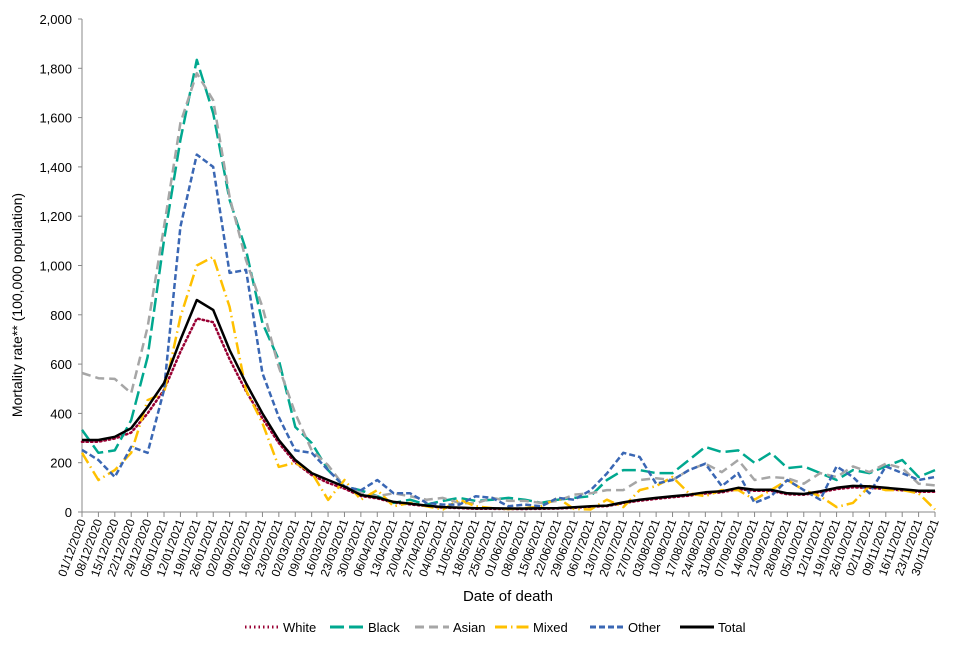 The image size is (960, 645). Describe the element at coordinates (61, 463) in the screenshot. I see `y-tick-label: 200` at that location.